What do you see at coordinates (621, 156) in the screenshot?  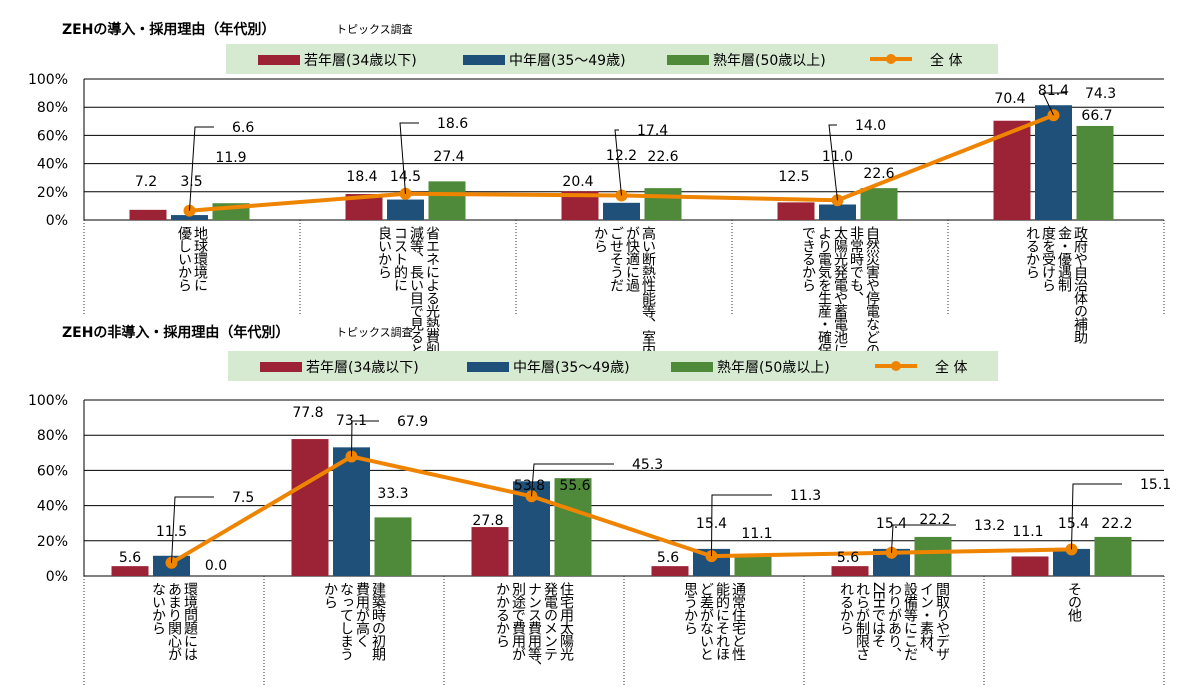 I see `value-label-series2-cat3: 12.2` at bounding box center [621, 156].